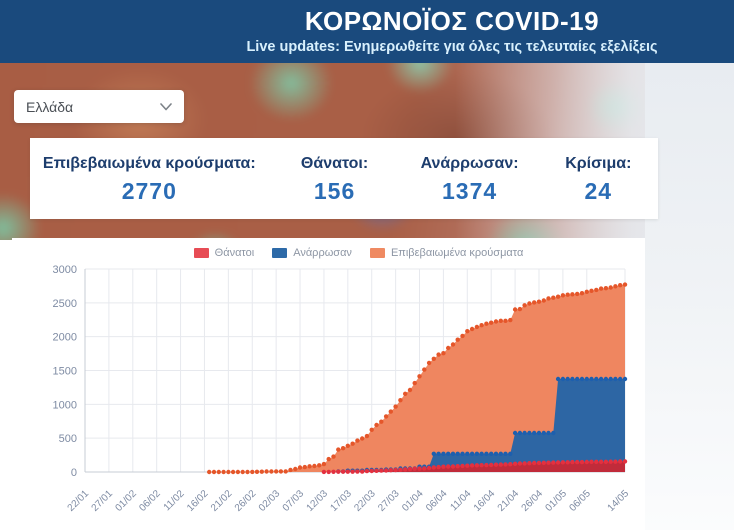 The height and width of the screenshot is (530, 734). What do you see at coordinates (174, 500) in the screenshot?
I see `svg-text: 11/02` at bounding box center [174, 500].